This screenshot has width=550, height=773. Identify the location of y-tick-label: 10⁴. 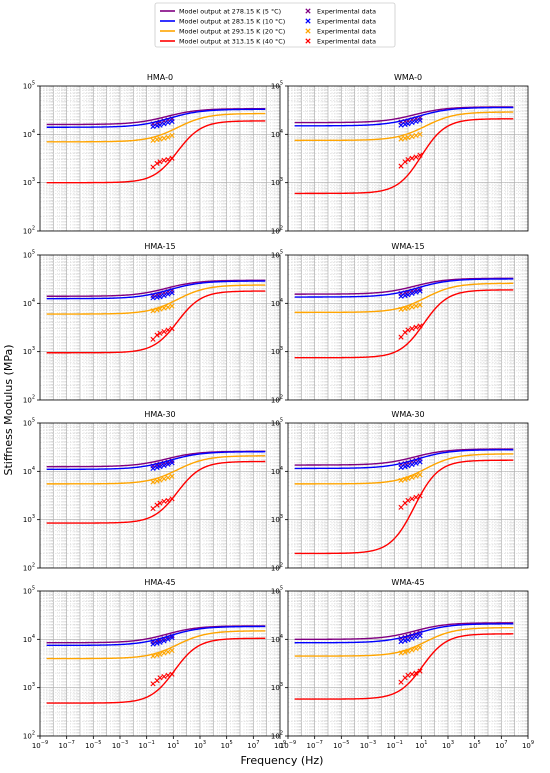
(29, 471).